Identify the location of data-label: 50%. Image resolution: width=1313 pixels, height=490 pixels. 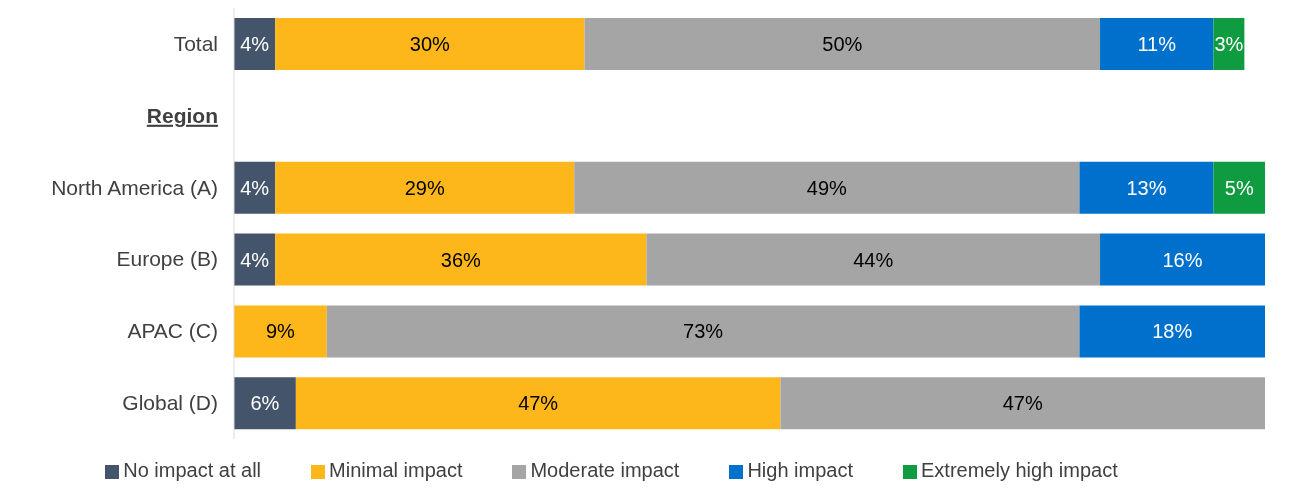
(842, 44).